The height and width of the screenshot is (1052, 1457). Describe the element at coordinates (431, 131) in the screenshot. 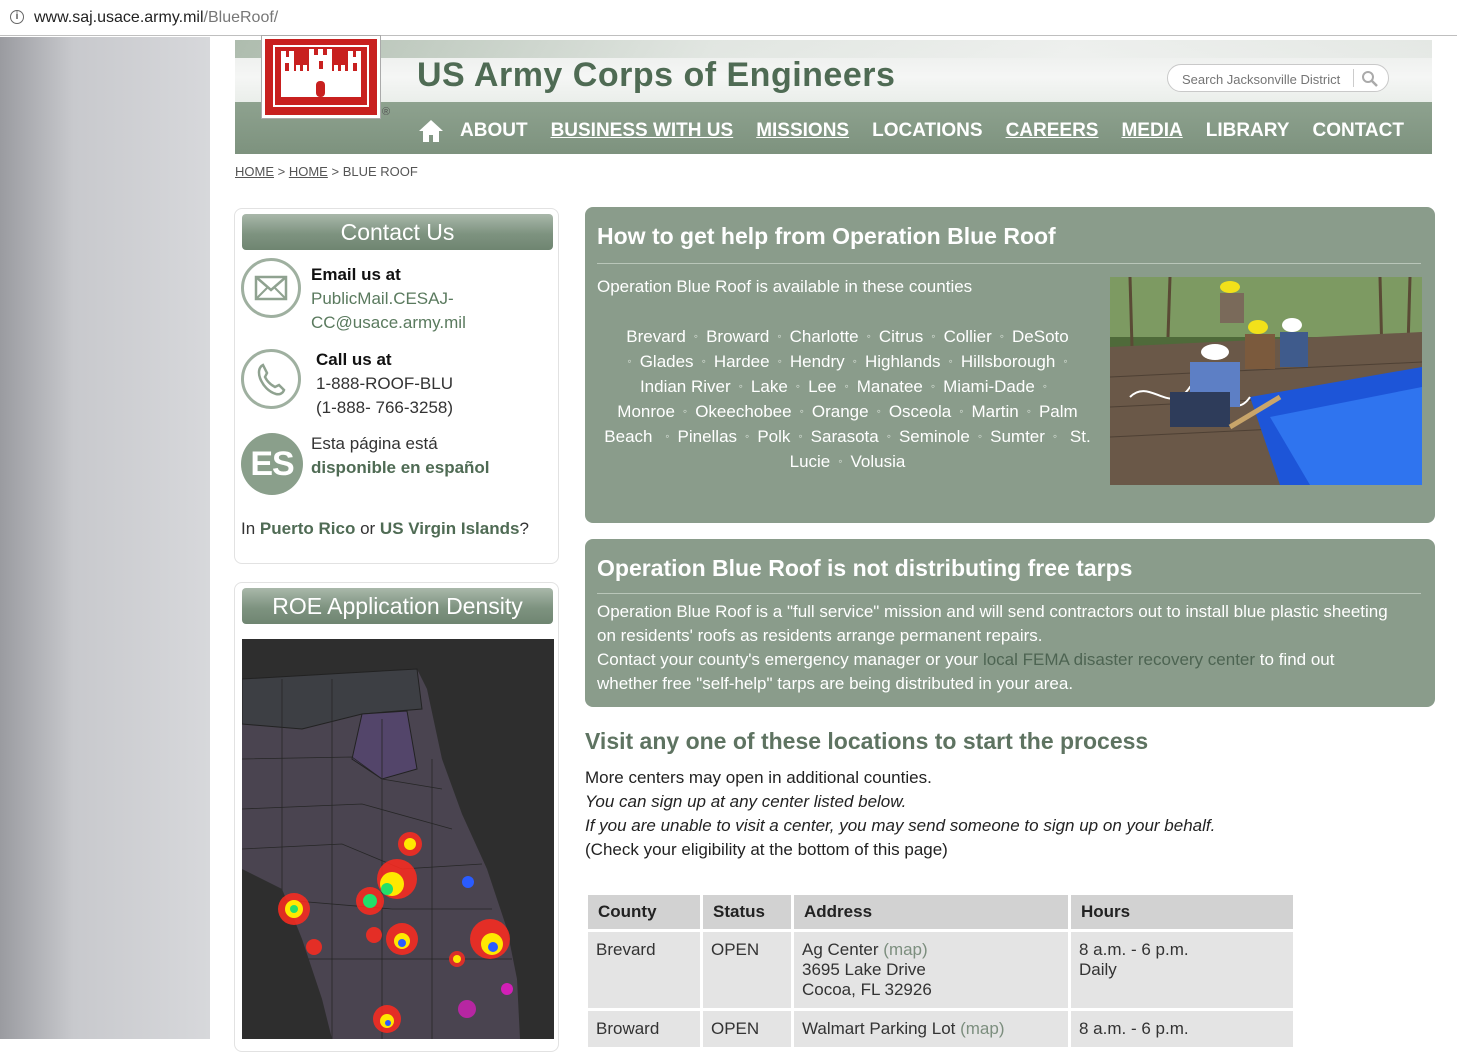

I see `home-icon` at that location.